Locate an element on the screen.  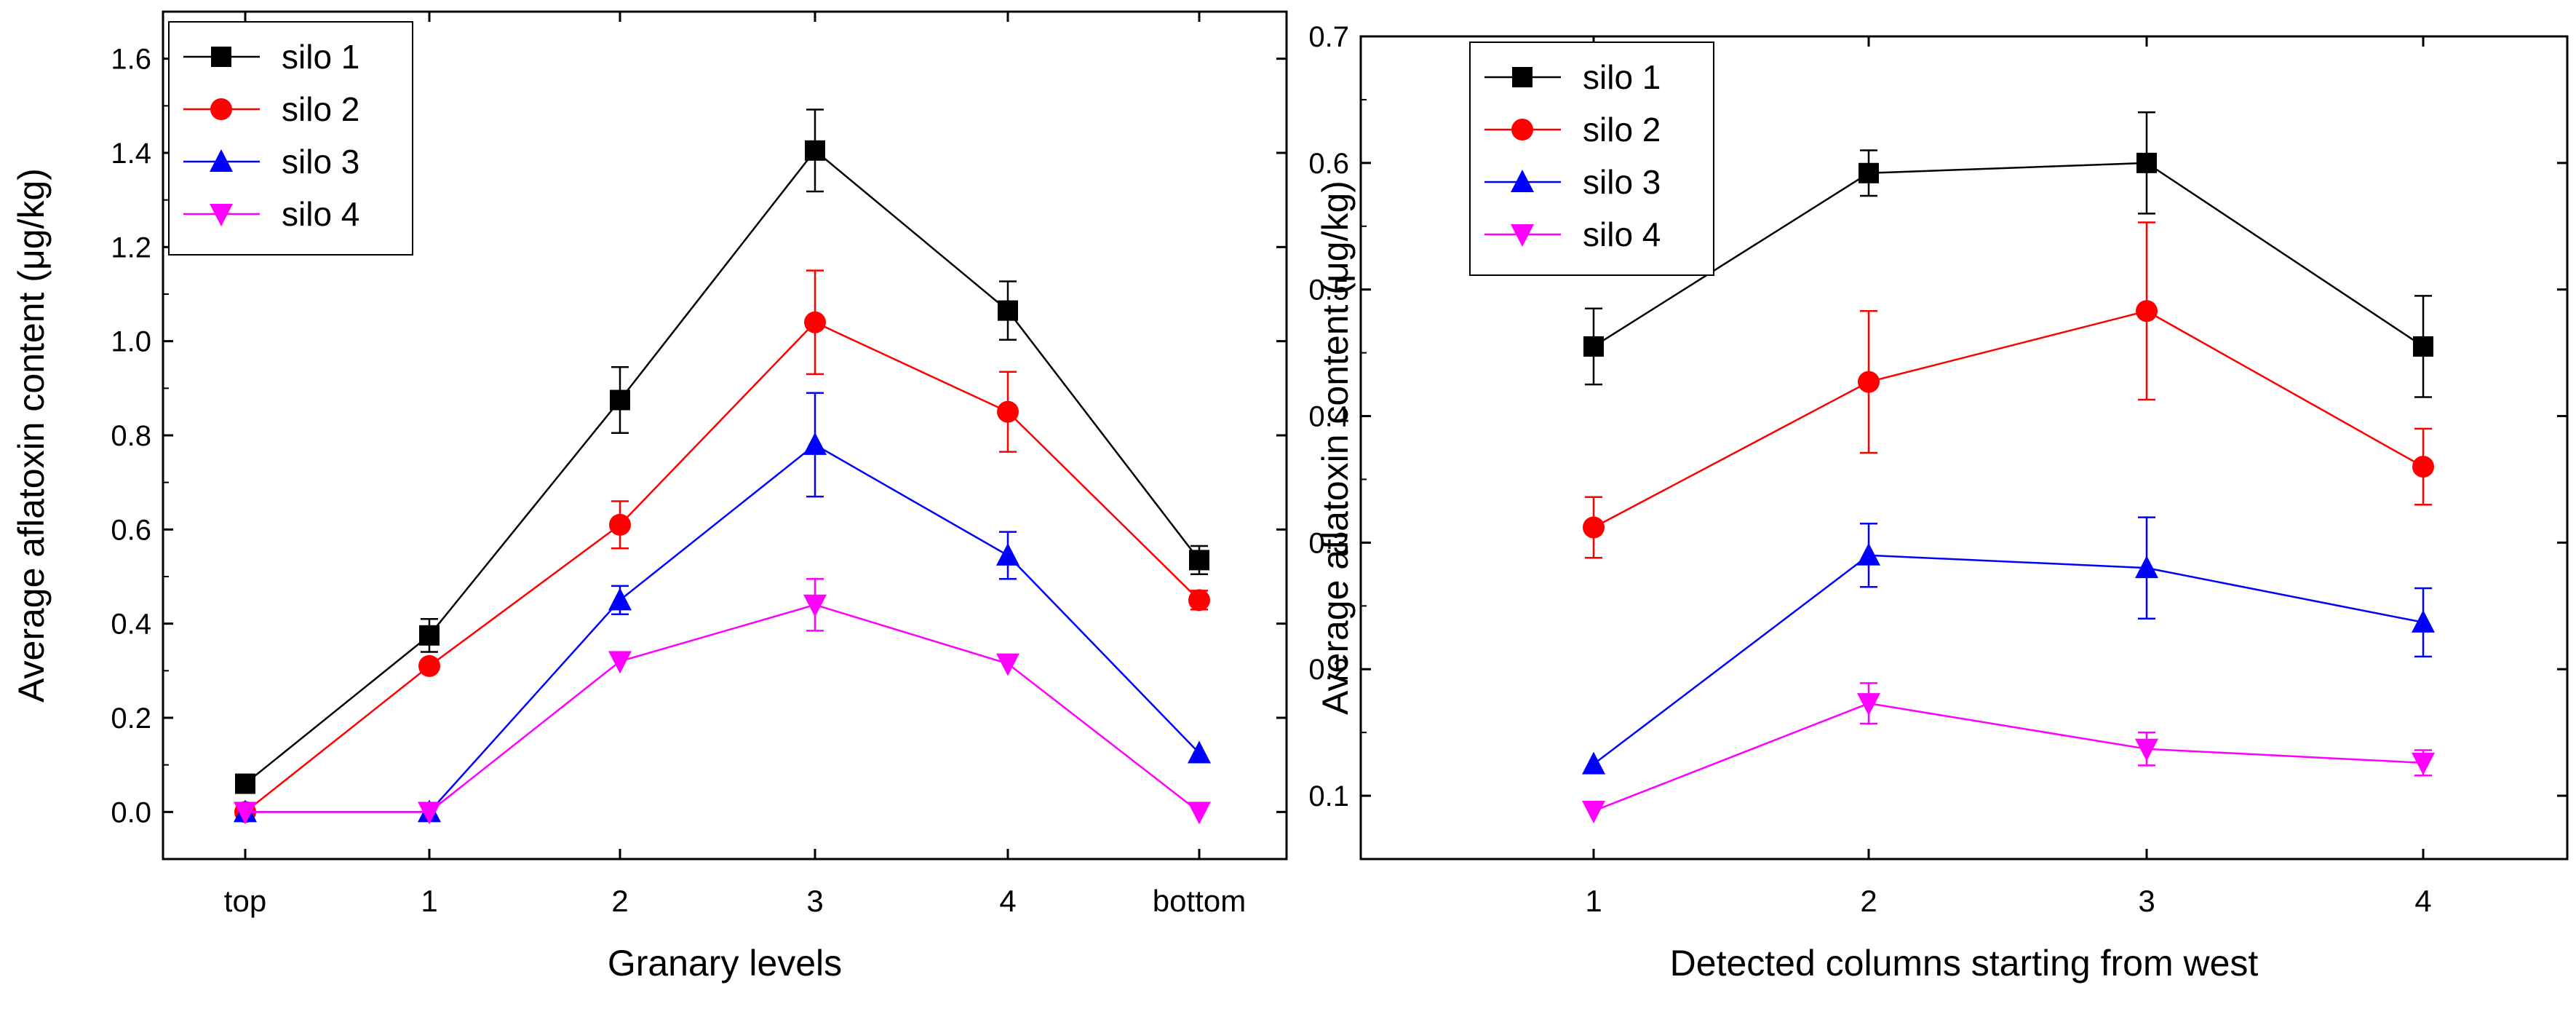
y-tick-label: 0.5 is located at coordinates (1328, 290).